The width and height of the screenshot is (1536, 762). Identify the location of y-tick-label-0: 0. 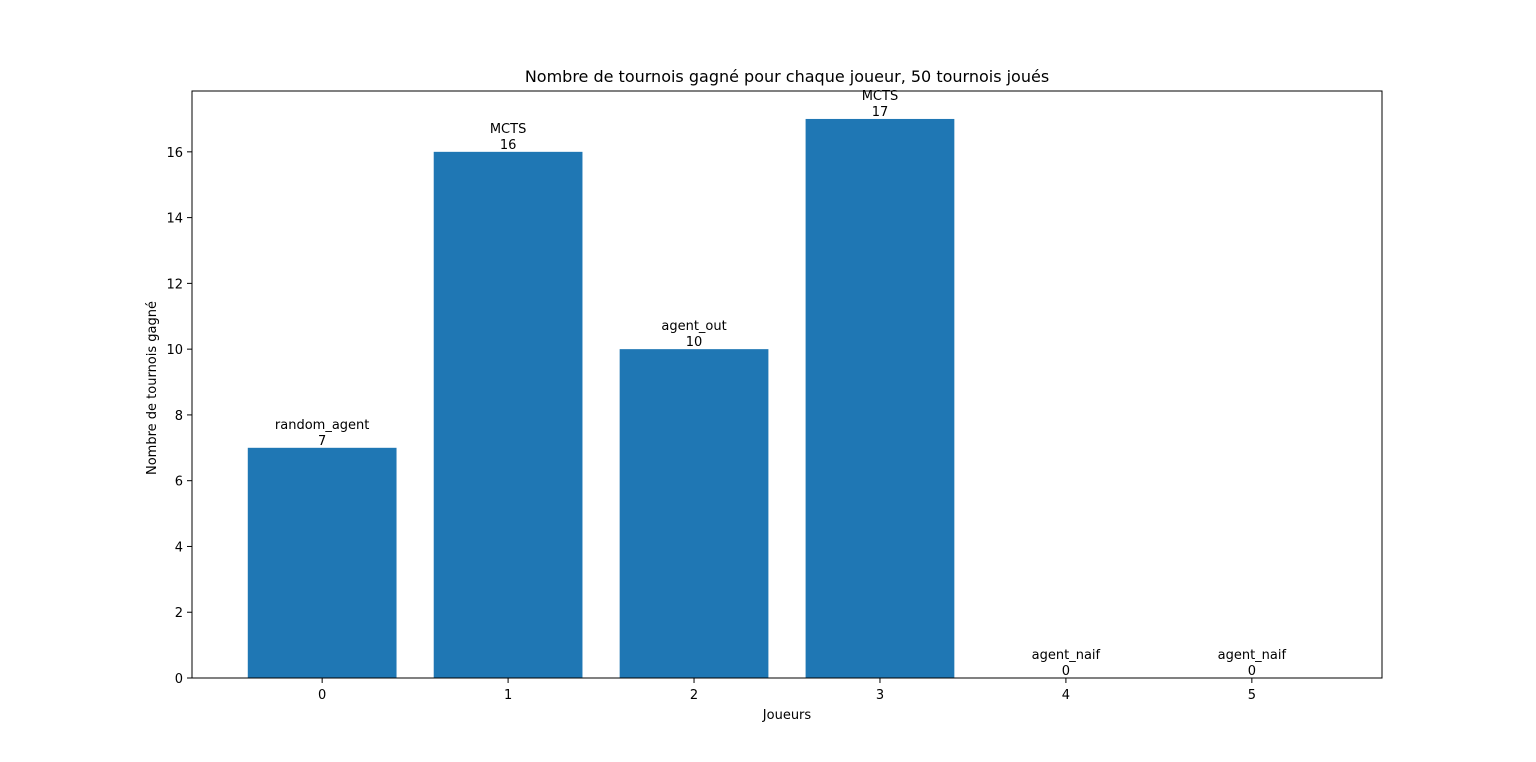
(179, 679).